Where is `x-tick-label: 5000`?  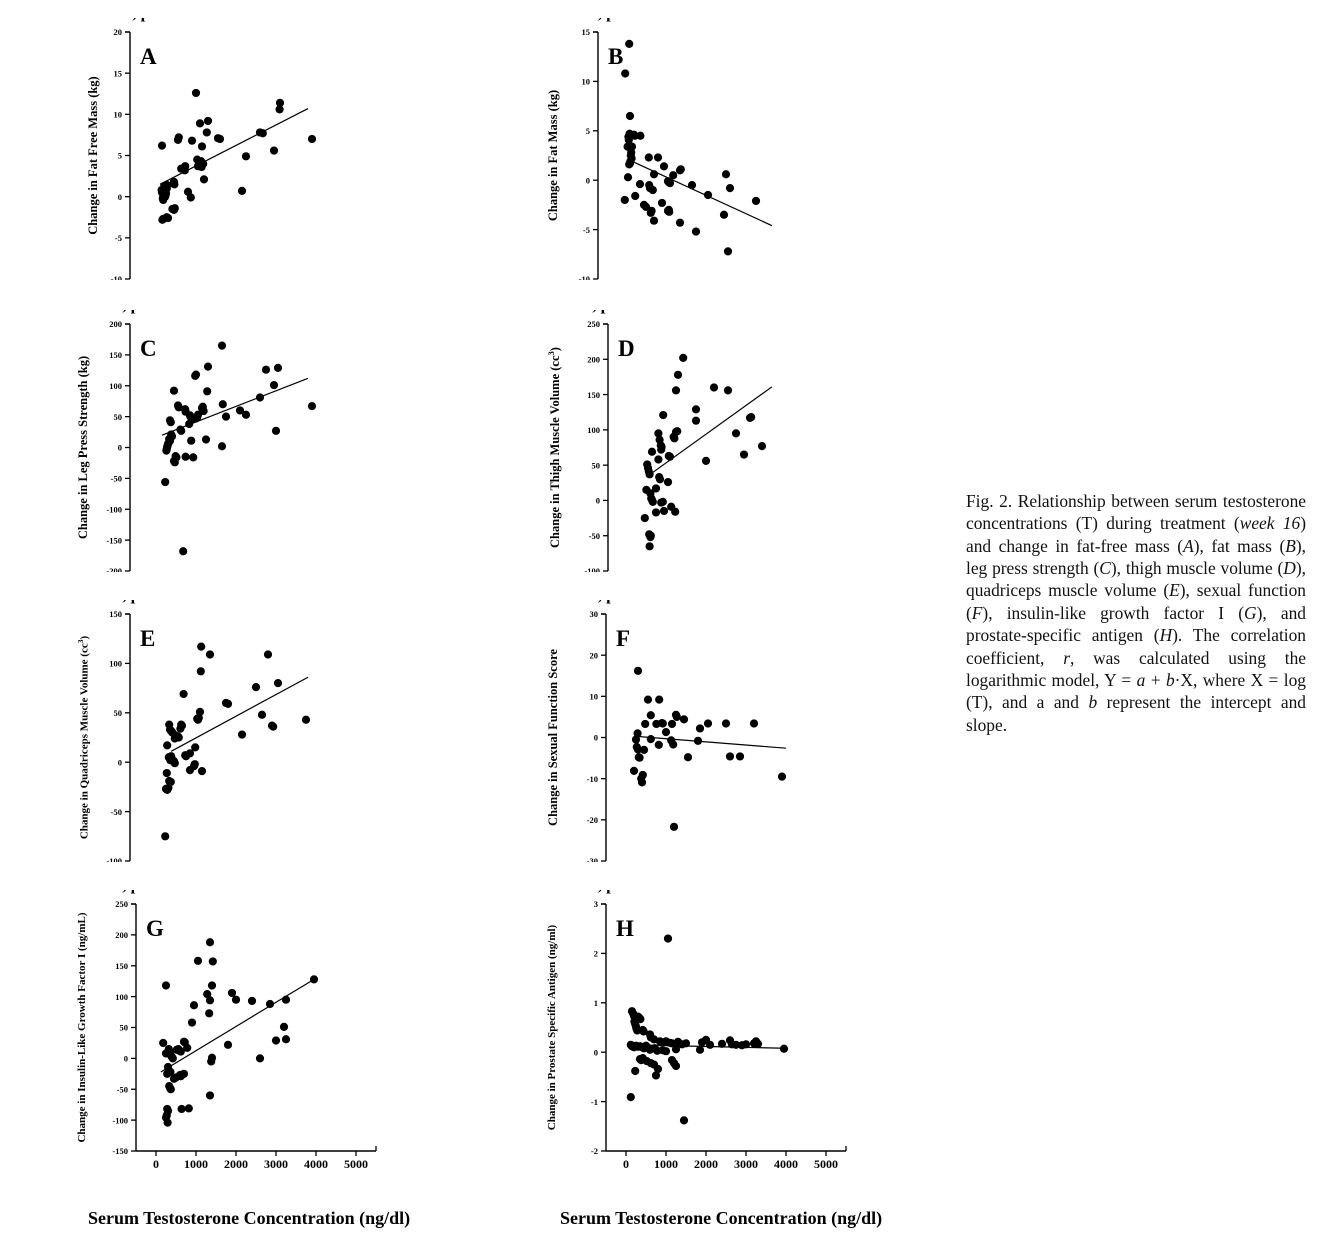 x-tick-label: 5000 is located at coordinates (356, 1164).